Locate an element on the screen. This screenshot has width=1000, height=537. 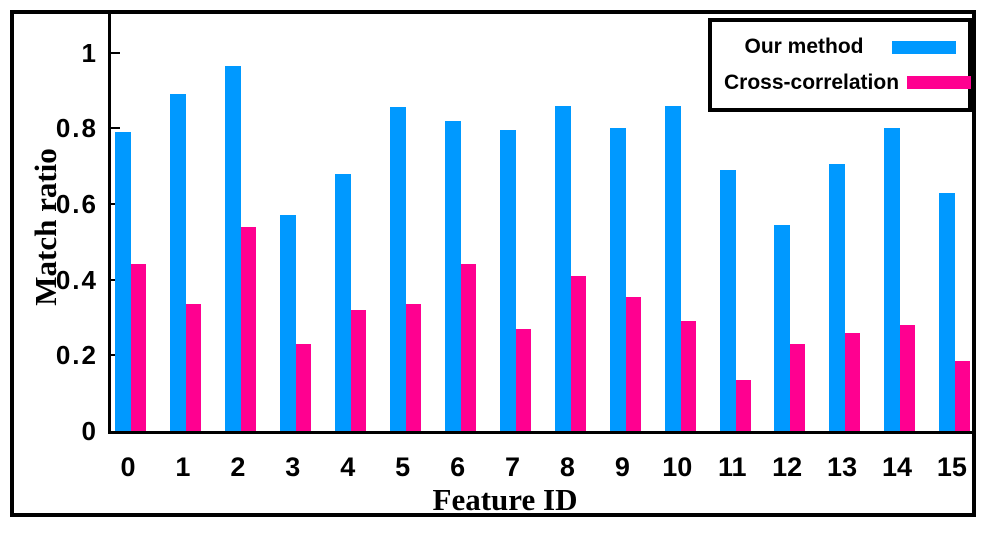
x-tick-label-1: 1 is located at coordinates (183, 467).